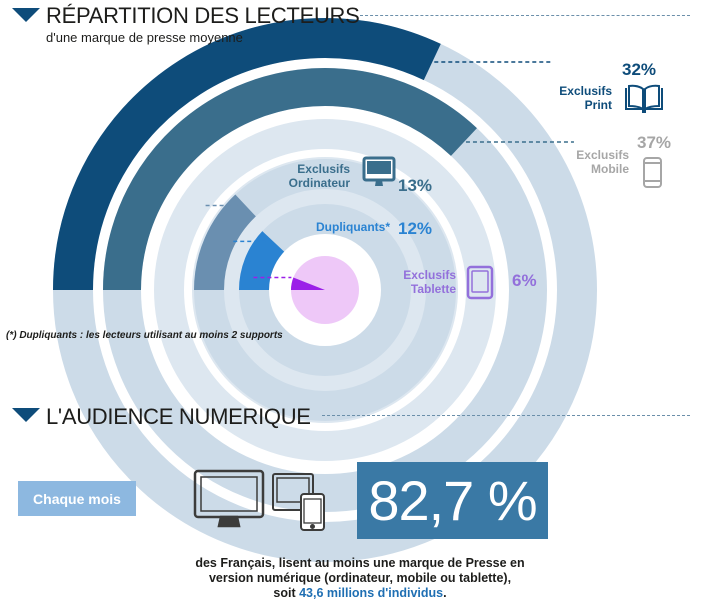  Describe the element at coordinates (415, 228) in the screenshot. I see `pct-dupliquants: 12%` at that location.